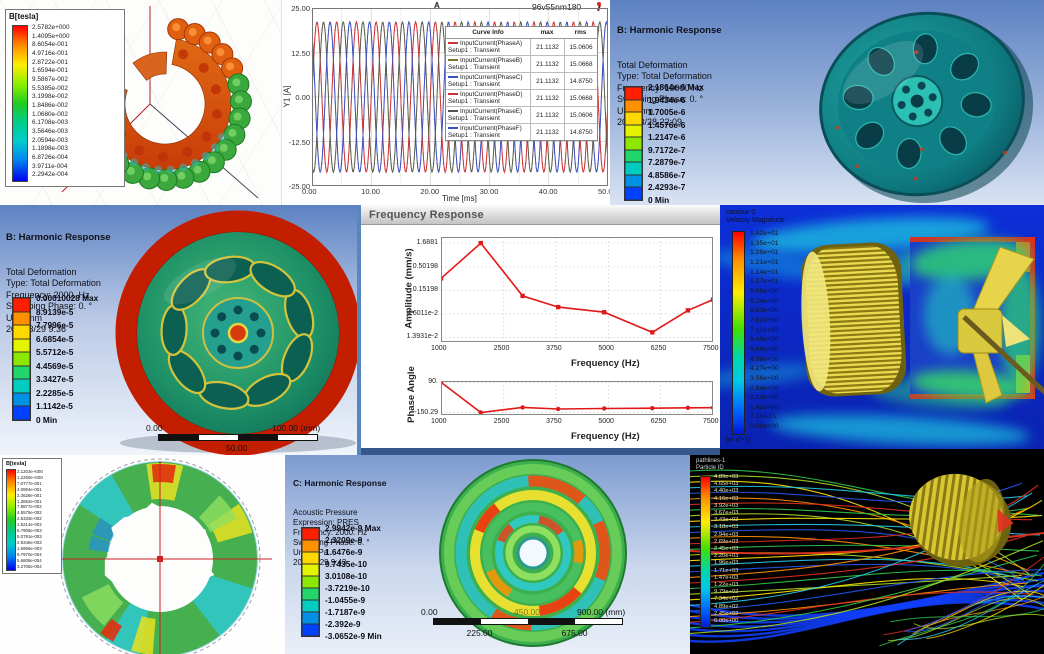 The image size is (1044, 654). What do you see at coordinates (50, 157) in the screenshot?
I see `legend-value: 6.8726e-004` at bounding box center [50, 157].